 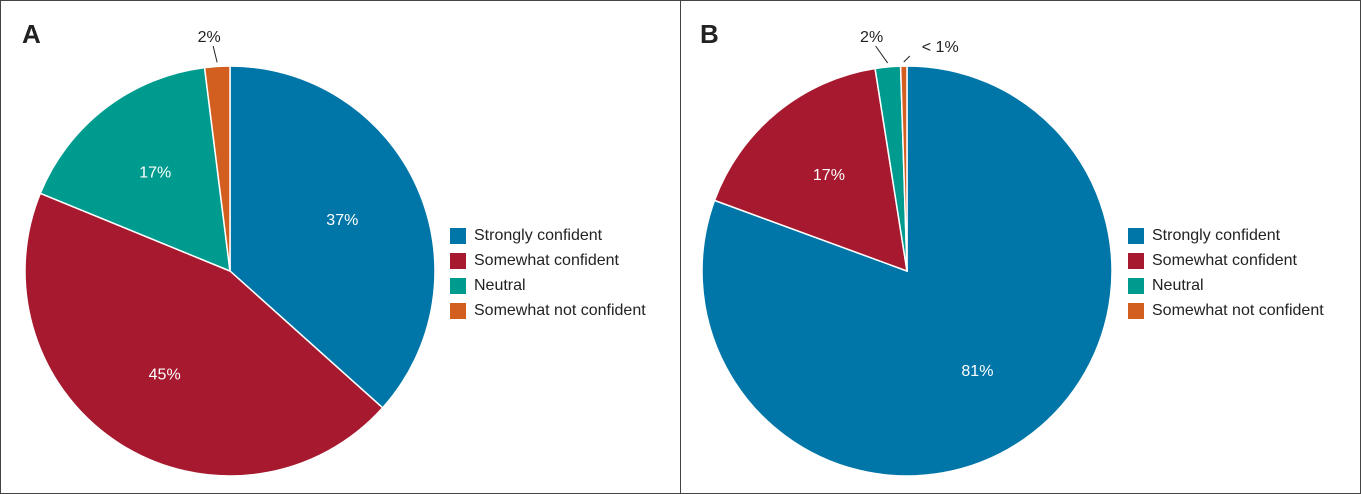 I want to click on panel-label: A, so click(x=31, y=34).